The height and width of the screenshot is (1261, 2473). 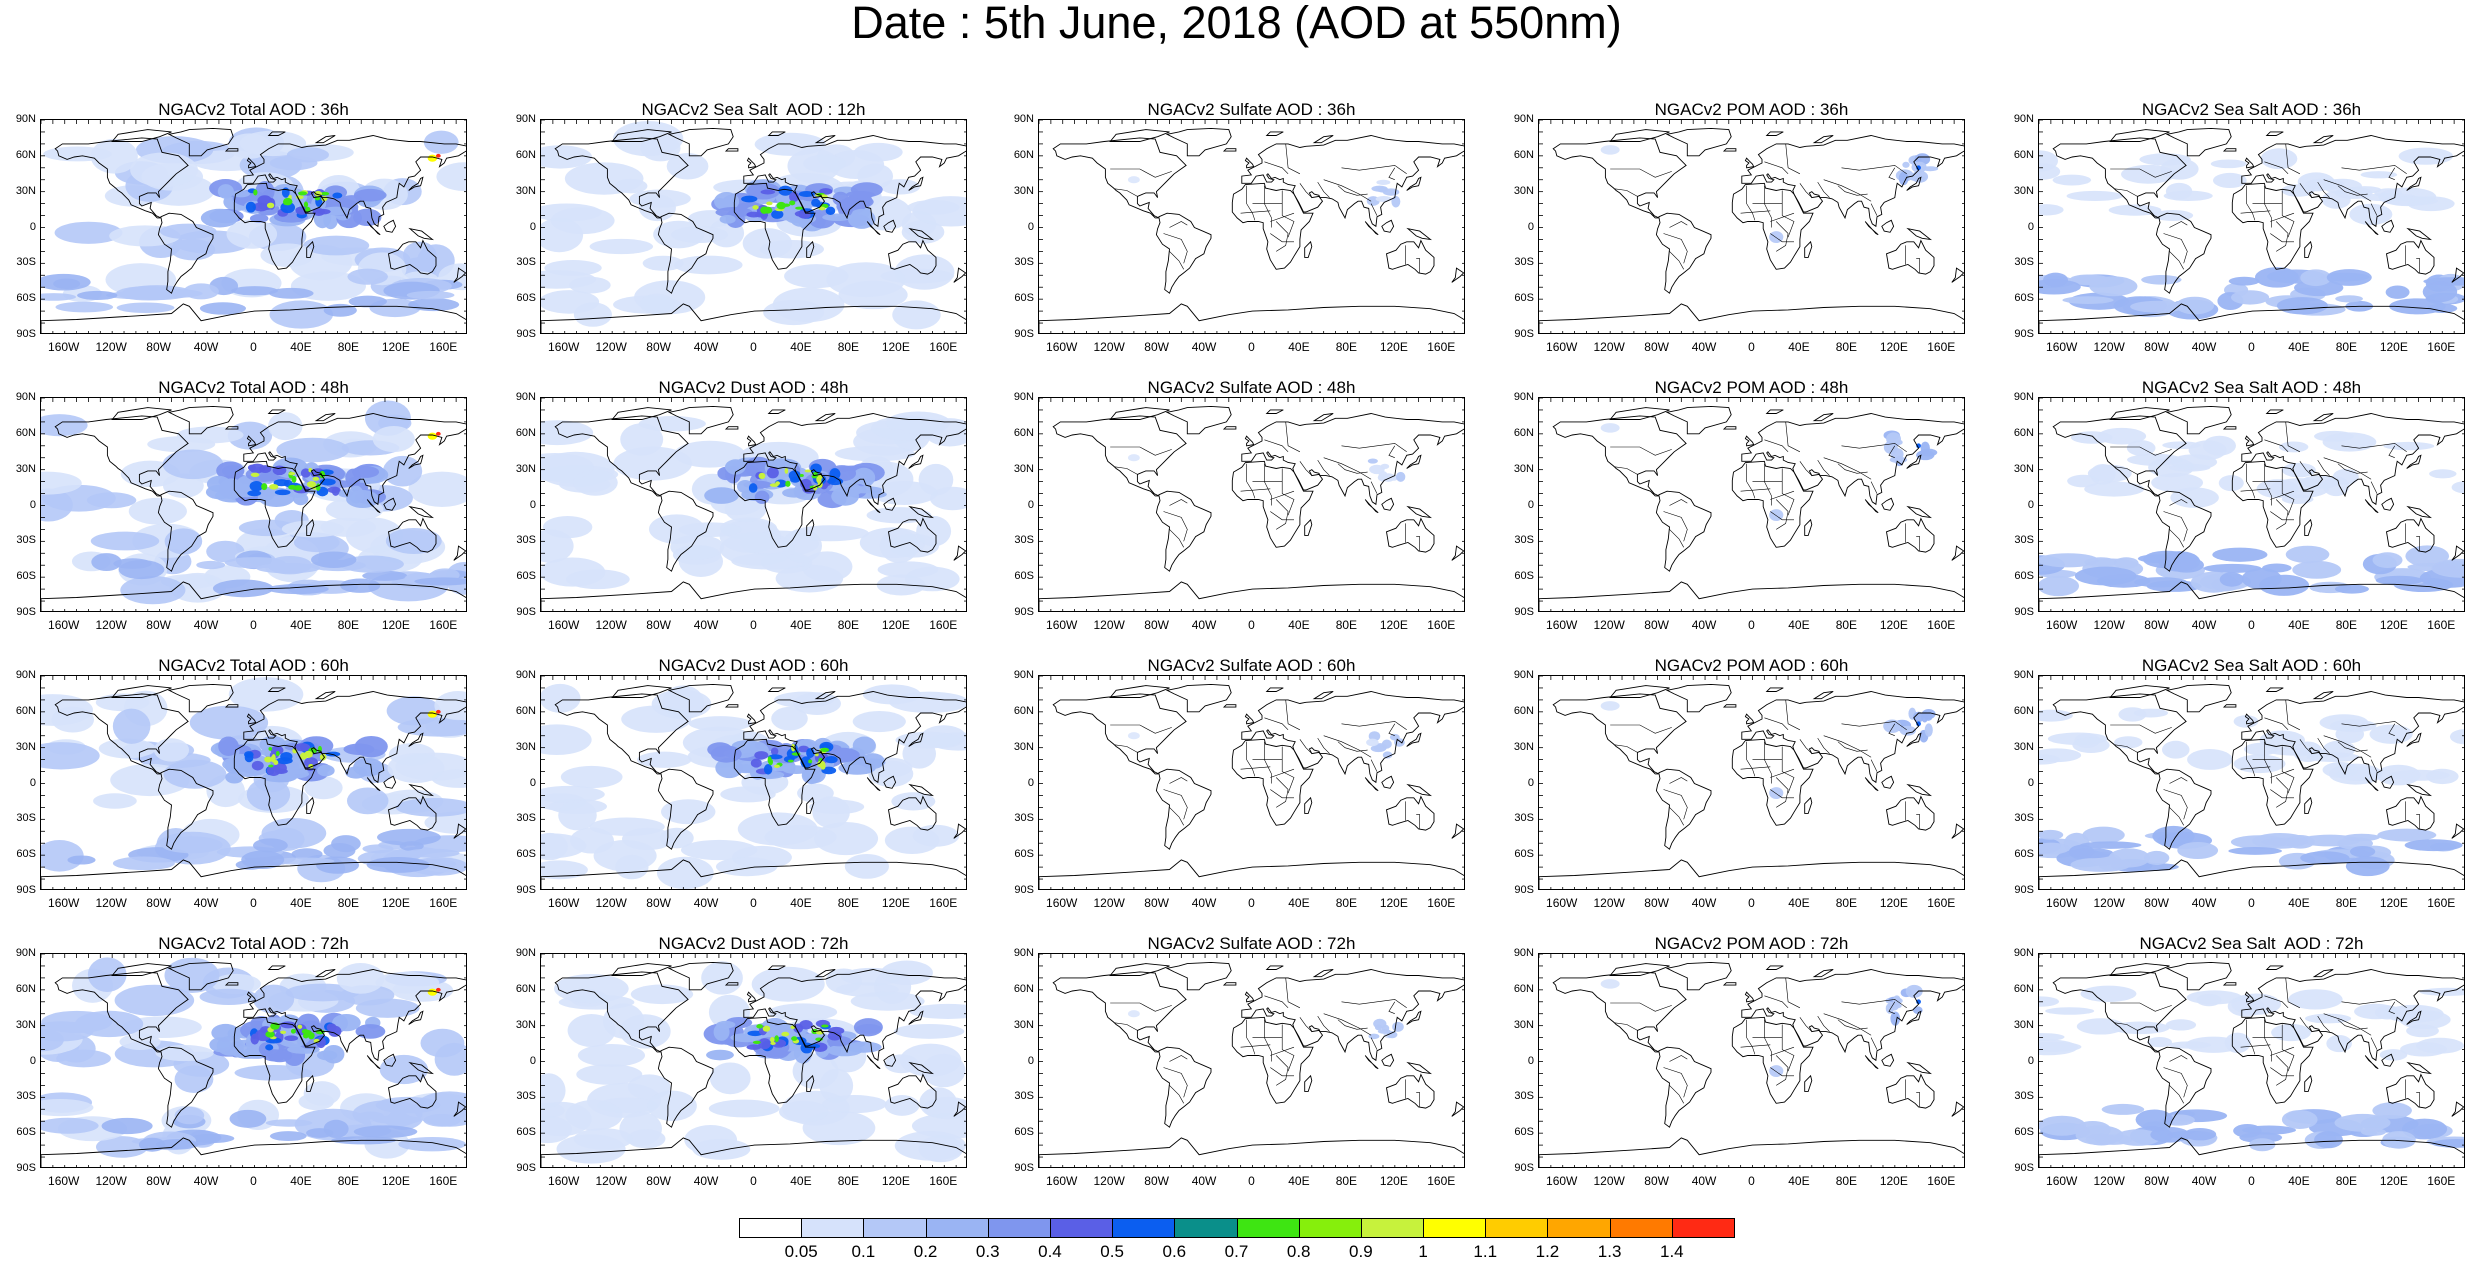 What do you see at coordinates (2156, 625) in the screenshot?
I see `longitude-tick-label: 80W` at bounding box center [2156, 625].